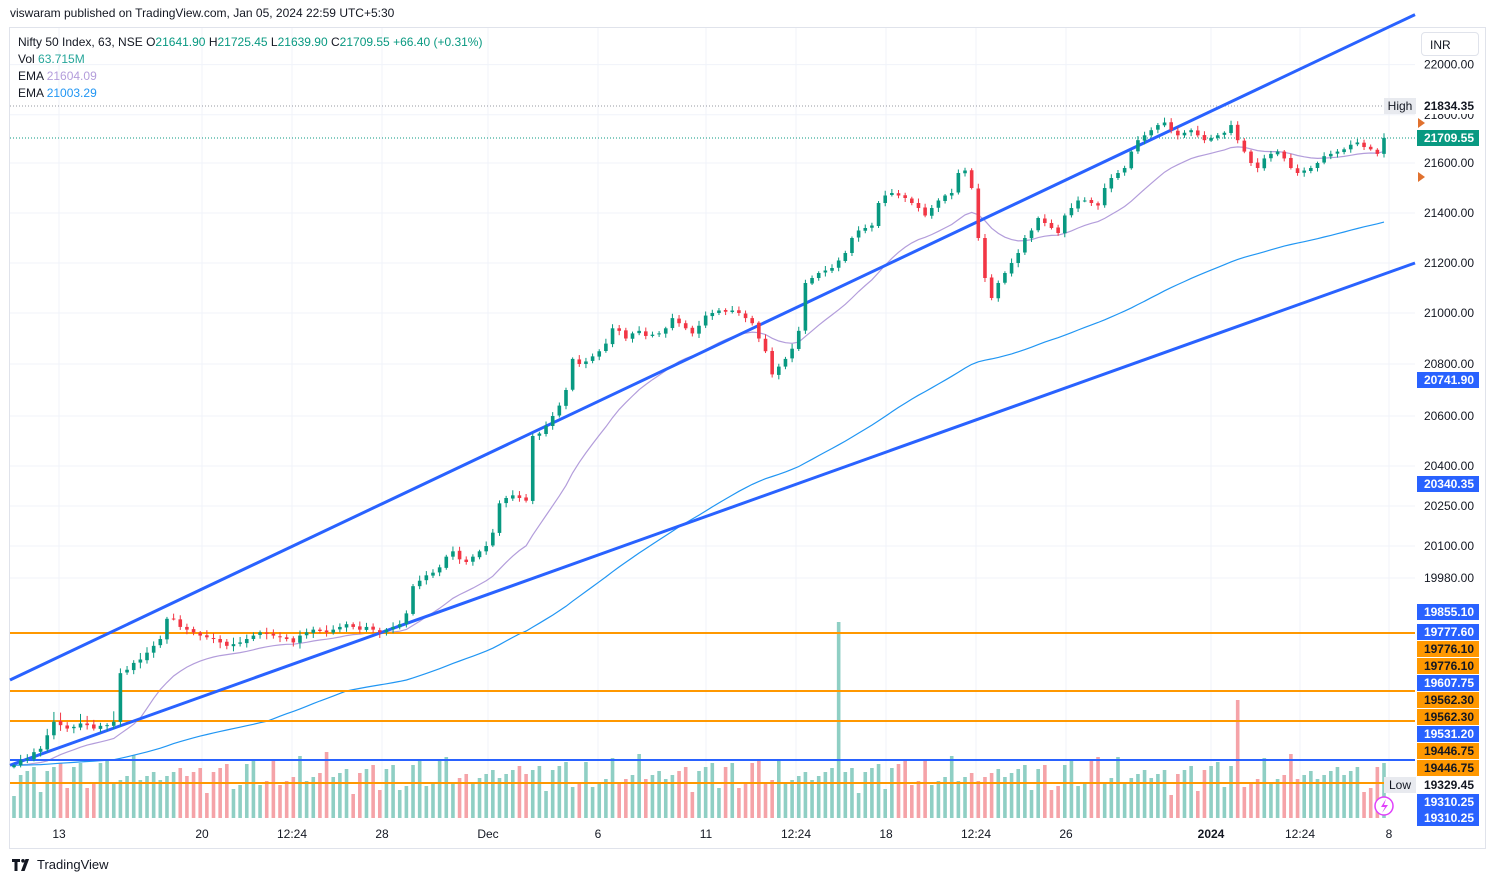 The height and width of the screenshot is (883, 1495). I want to click on symbol-name: Nifty 50 Index, 63, NSE, so click(80, 42).